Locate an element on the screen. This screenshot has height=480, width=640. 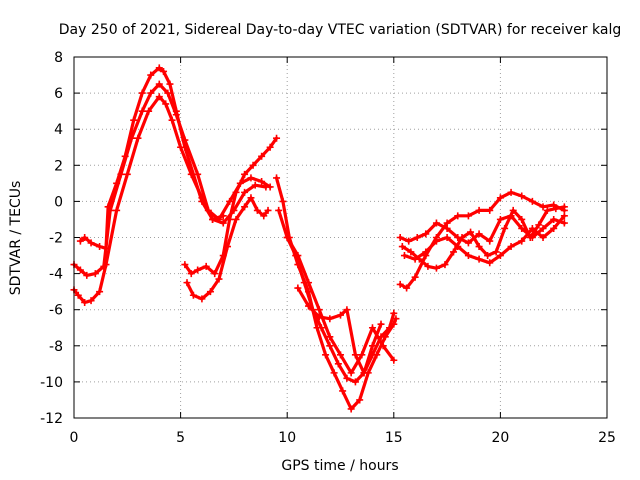
x-tick-label: 20 is located at coordinates (500, 438).